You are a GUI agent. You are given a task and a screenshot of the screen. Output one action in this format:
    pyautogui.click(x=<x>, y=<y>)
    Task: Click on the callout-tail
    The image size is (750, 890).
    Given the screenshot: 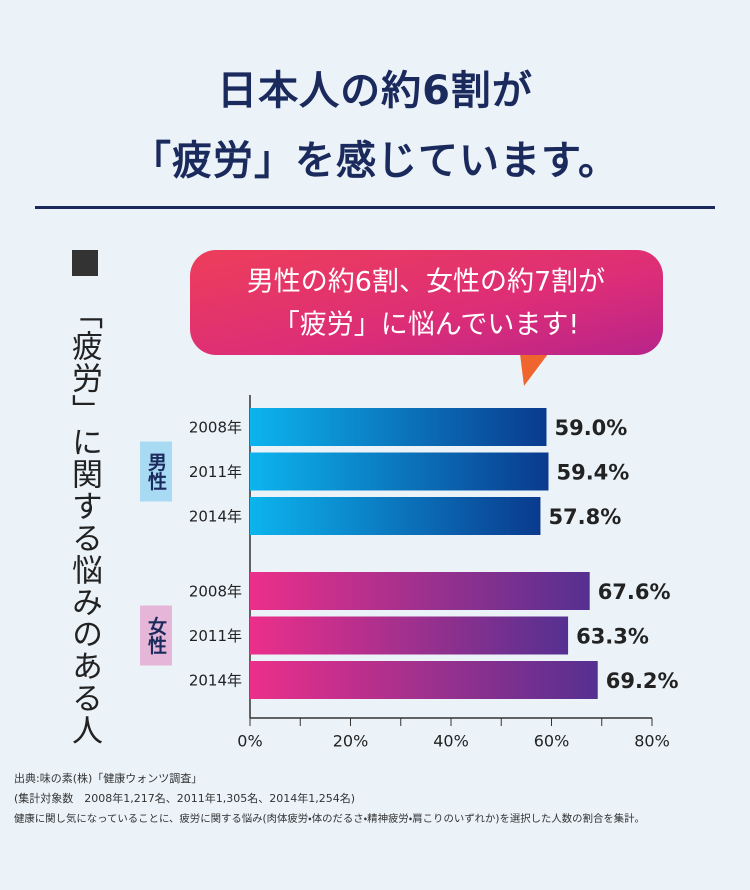 What is the action you would take?
    pyautogui.click(x=534, y=370)
    